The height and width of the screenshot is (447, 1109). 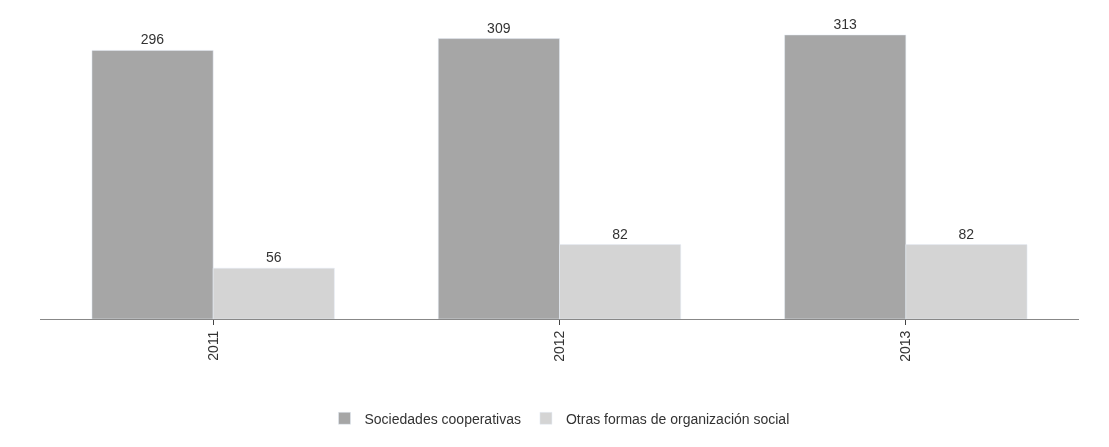 I want to click on x-tick-label: 2012, so click(x=559, y=346).